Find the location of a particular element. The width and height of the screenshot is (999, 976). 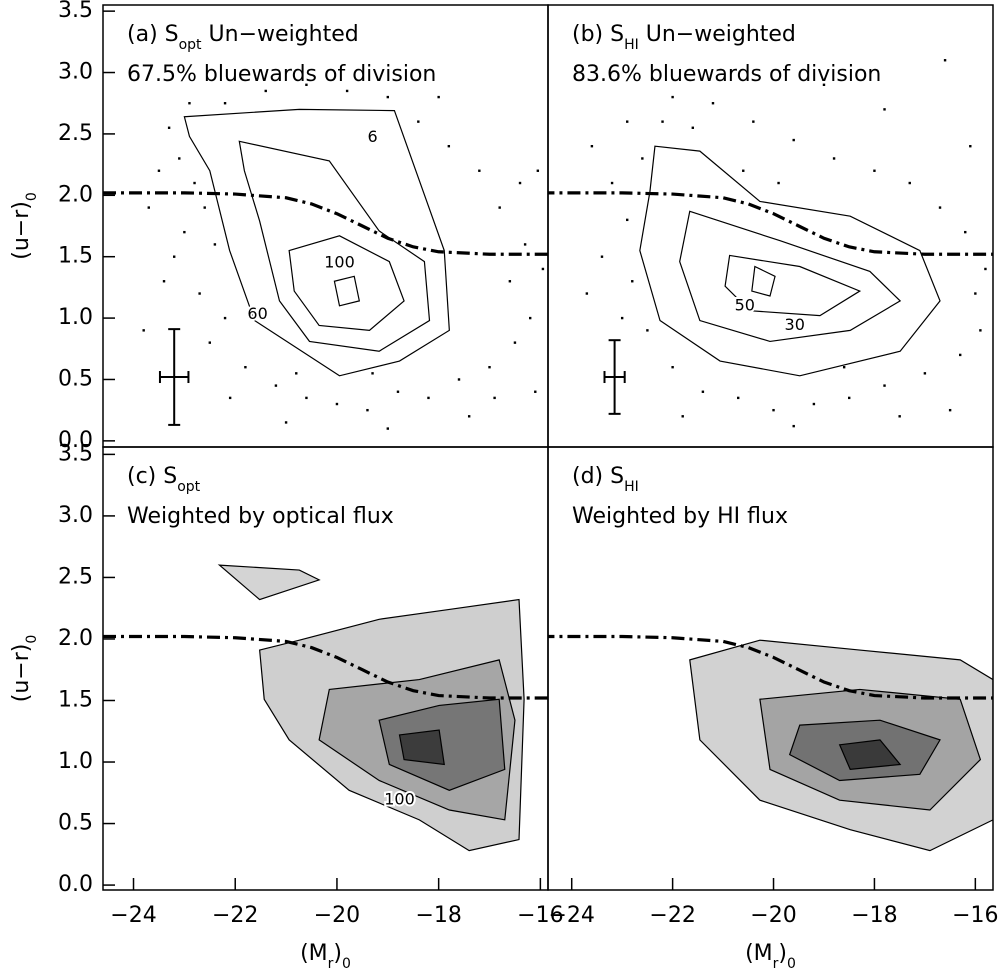

y-tick-label: 1.0 is located at coordinates (75, 761).